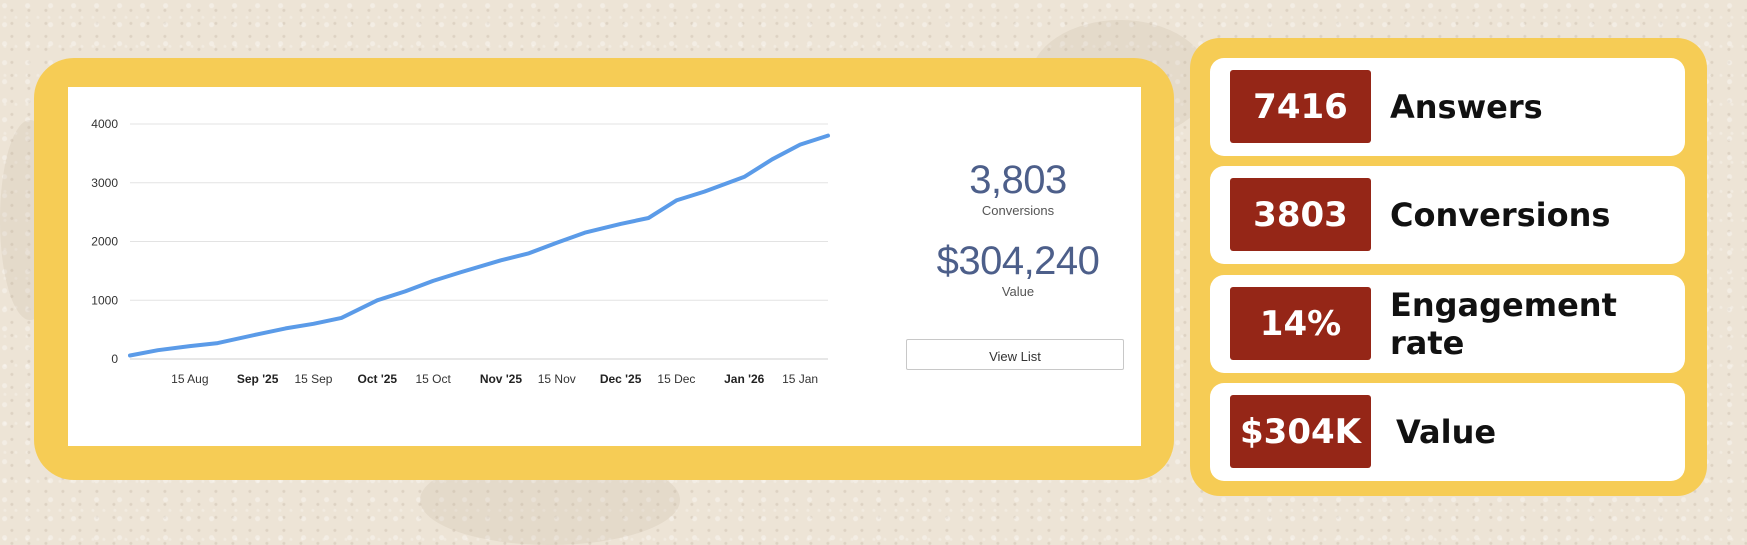 The height and width of the screenshot is (545, 1747). I want to click on stat-label: Answers, so click(1466, 107).